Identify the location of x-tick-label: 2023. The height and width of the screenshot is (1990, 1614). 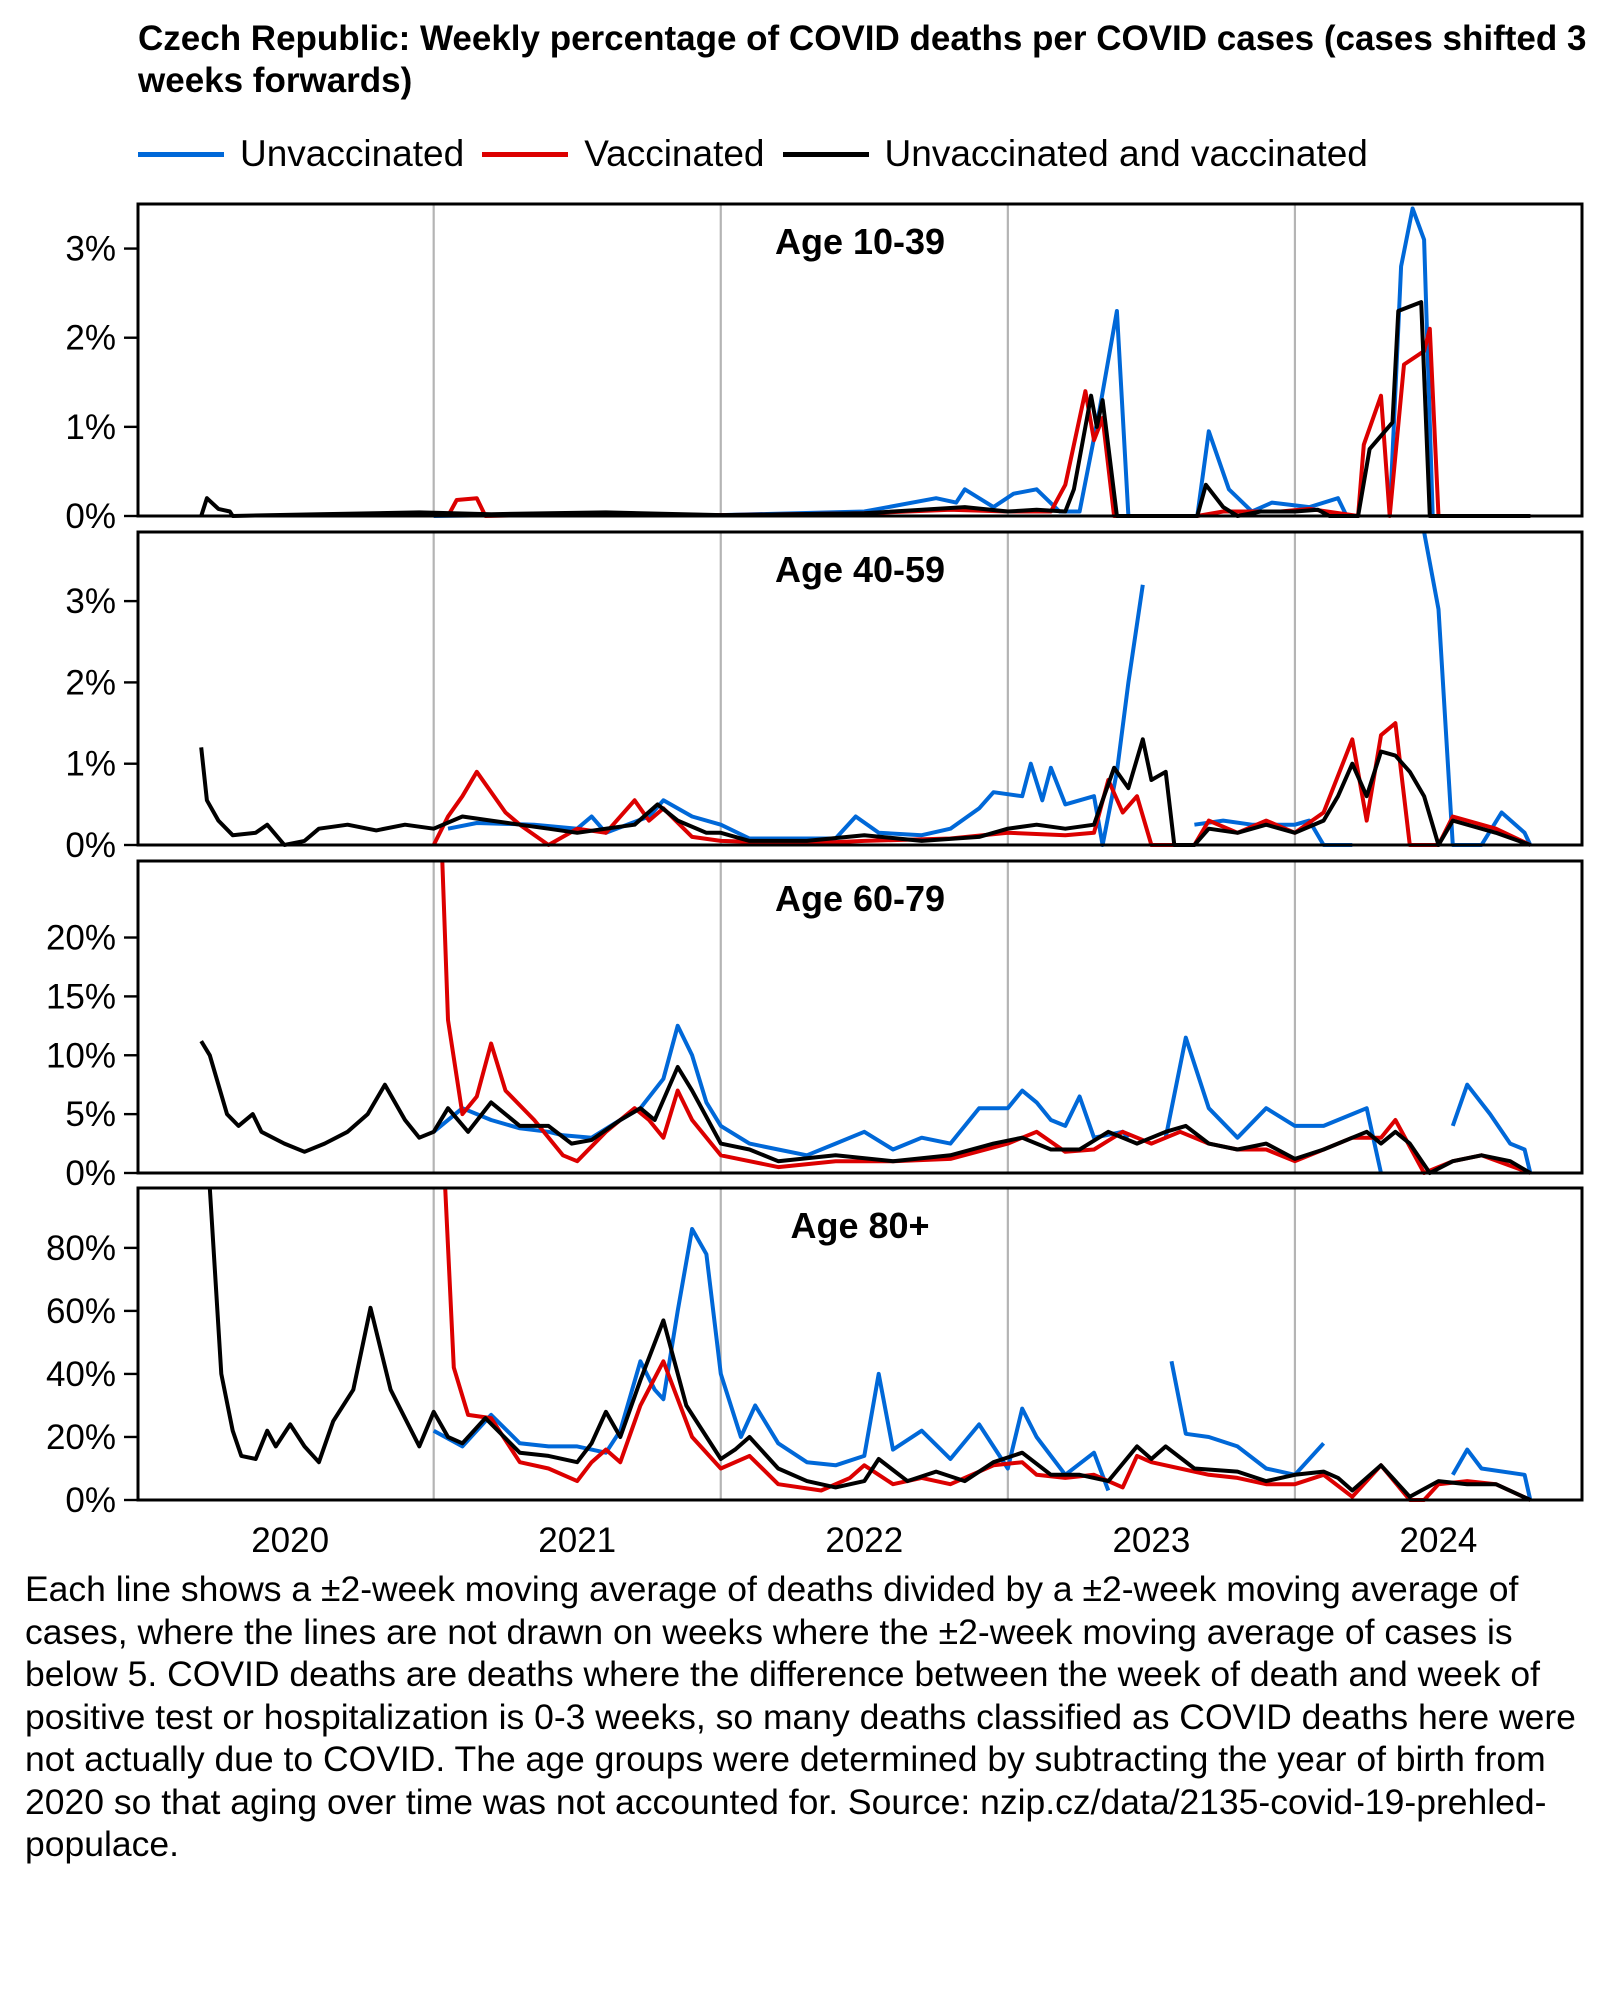
(1151, 1540).